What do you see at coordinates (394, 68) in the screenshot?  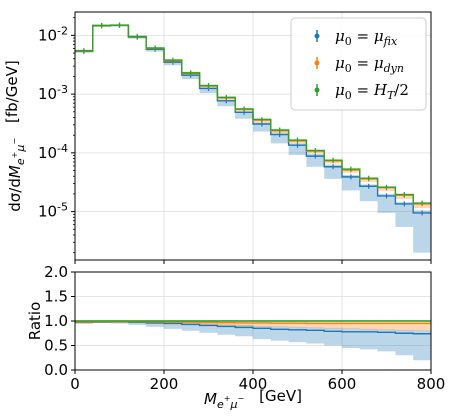 I see `legend-rhs-subscript: dyn` at bounding box center [394, 68].